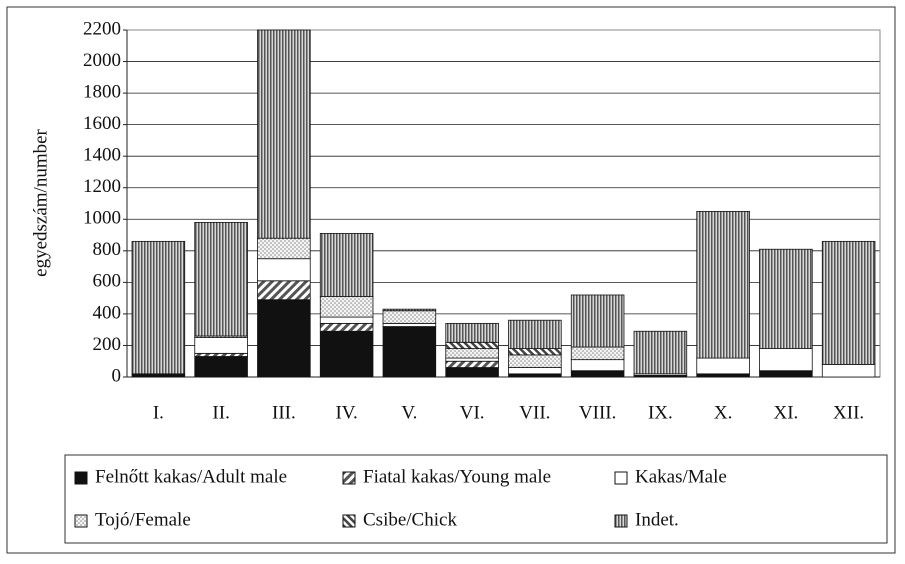 The width and height of the screenshot is (905, 564). I want to click on y-tick-label: 1800, so click(102, 91).